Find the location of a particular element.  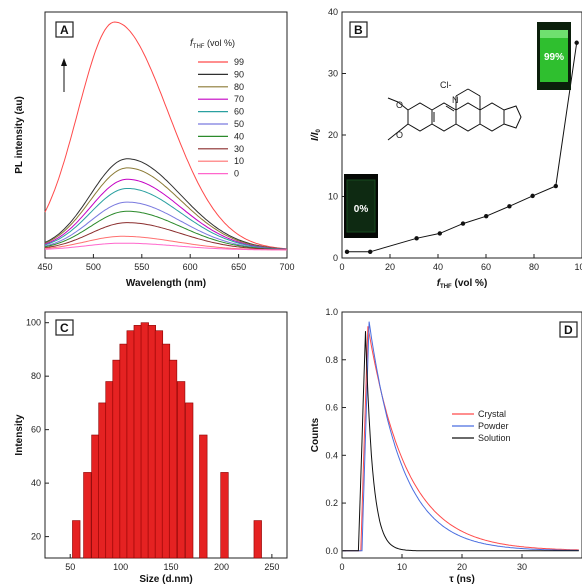

panel-b-ytick-label: 10 is located at coordinates (333, 197).